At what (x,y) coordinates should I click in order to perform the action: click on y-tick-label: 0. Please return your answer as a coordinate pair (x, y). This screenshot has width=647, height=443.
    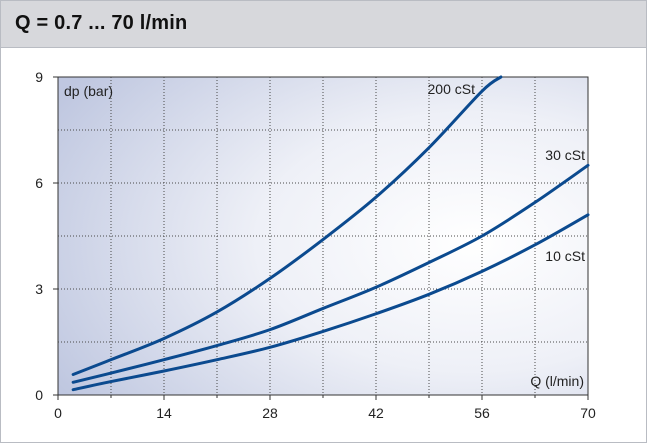
    Looking at the image, I should click on (39, 395).